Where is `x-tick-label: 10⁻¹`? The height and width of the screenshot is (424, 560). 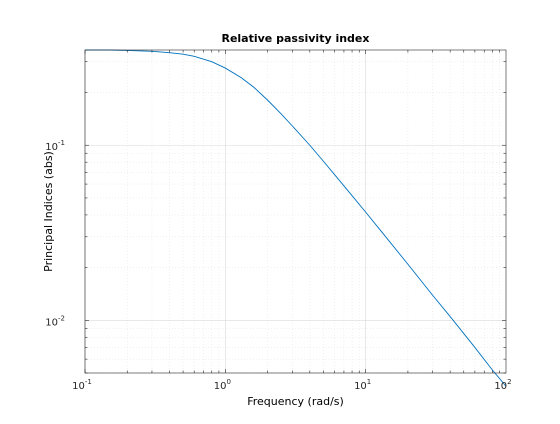 x-tick-label: 10⁻¹ is located at coordinates (82, 385).